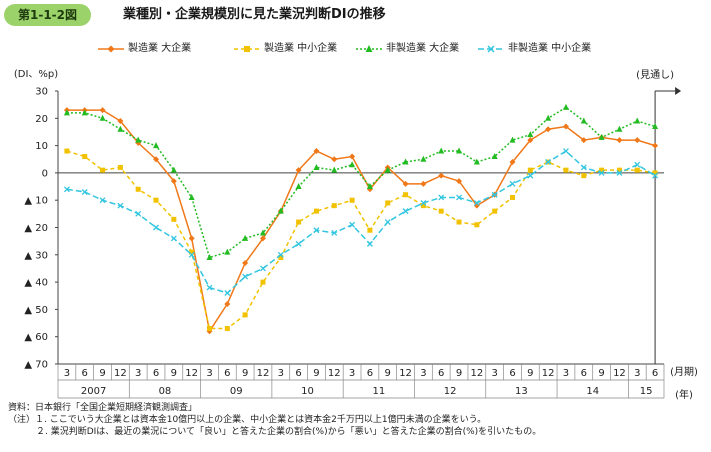 This screenshot has height=452, width=711. I want to click on y-tick-label: 10, so click(41, 146).